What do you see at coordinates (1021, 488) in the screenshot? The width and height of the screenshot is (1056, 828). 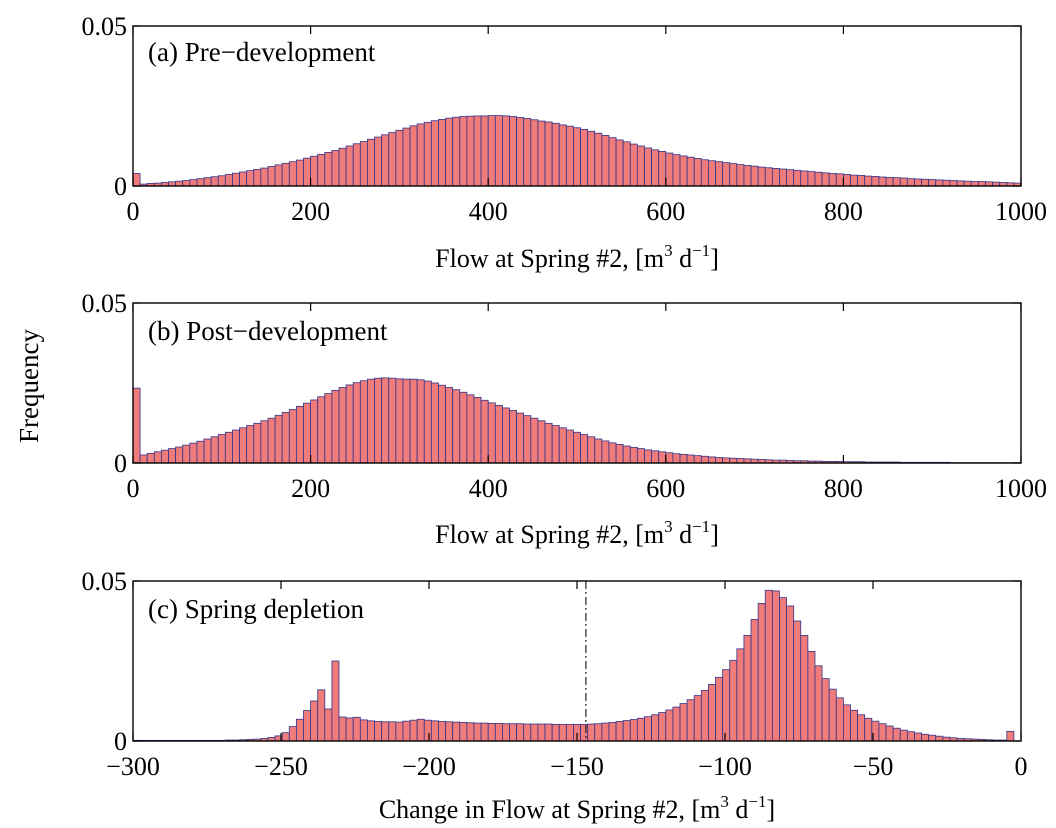 I see `panel-b-x-tick-label: 1000` at bounding box center [1021, 488].